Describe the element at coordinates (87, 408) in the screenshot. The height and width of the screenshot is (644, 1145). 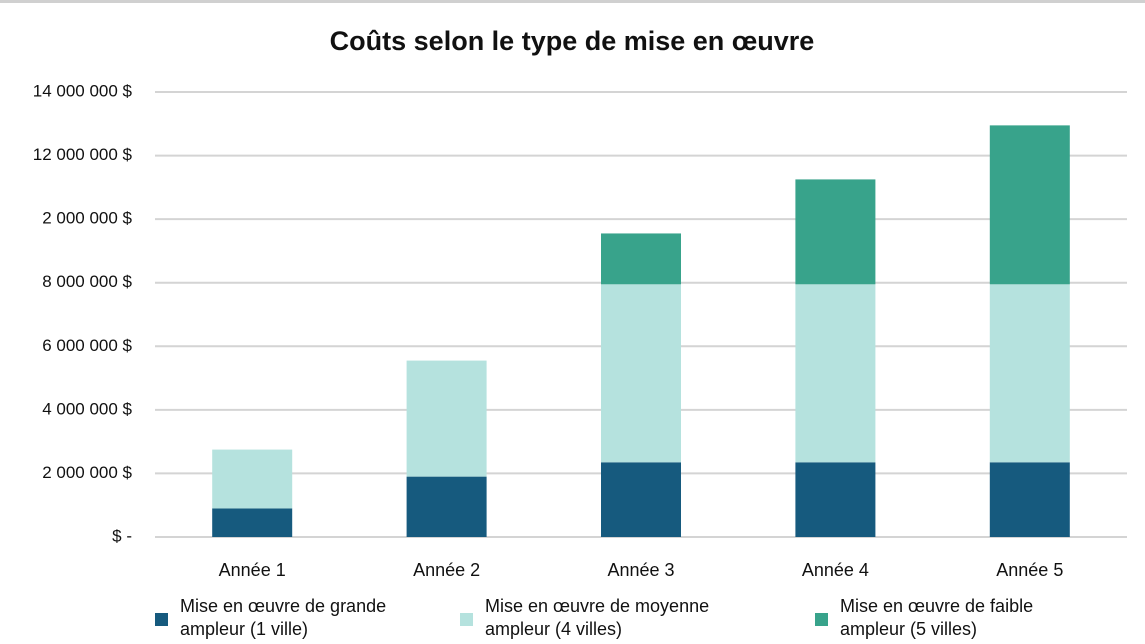
I see `y-tick-label: 4 000 000 $` at that location.